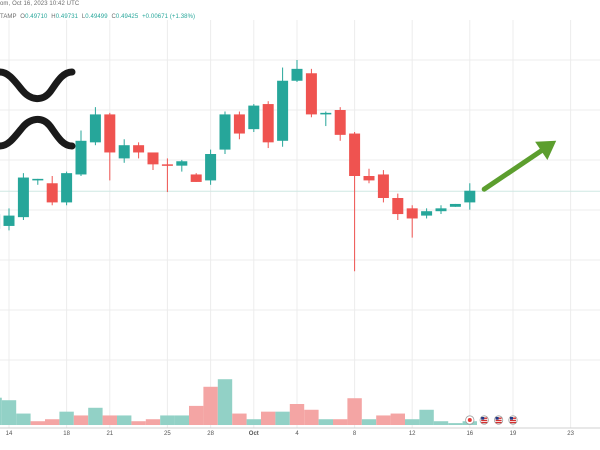 Image resolution: width=600 pixels, height=450 pixels. What do you see at coordinates (67, 17) in the screenshot?
I see `ohlc-high-value: 0.49731` at bounding box center [67, 17].